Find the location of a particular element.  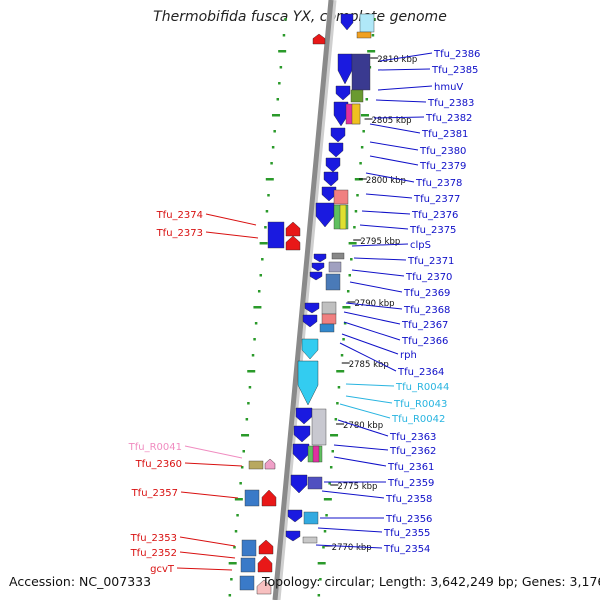

forward-gene-label: Tfu_2381 is located at coordinates (444, 134).